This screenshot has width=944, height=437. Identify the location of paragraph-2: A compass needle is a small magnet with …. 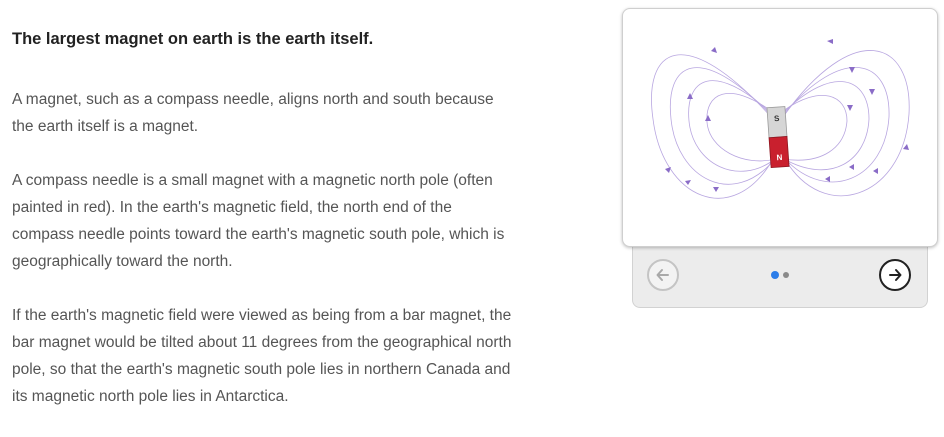
(258, 221).